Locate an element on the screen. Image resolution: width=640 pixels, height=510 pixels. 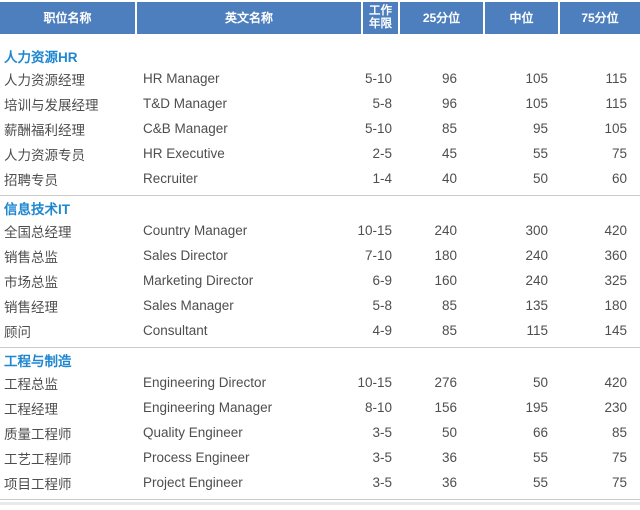
p25-value: 36 is located at coordinates (449, 457).